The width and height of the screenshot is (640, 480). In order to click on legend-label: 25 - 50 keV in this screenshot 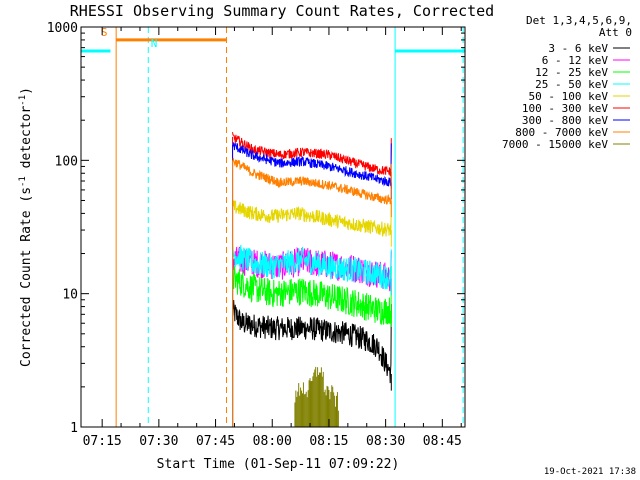, I will do `click(571, 84)`.